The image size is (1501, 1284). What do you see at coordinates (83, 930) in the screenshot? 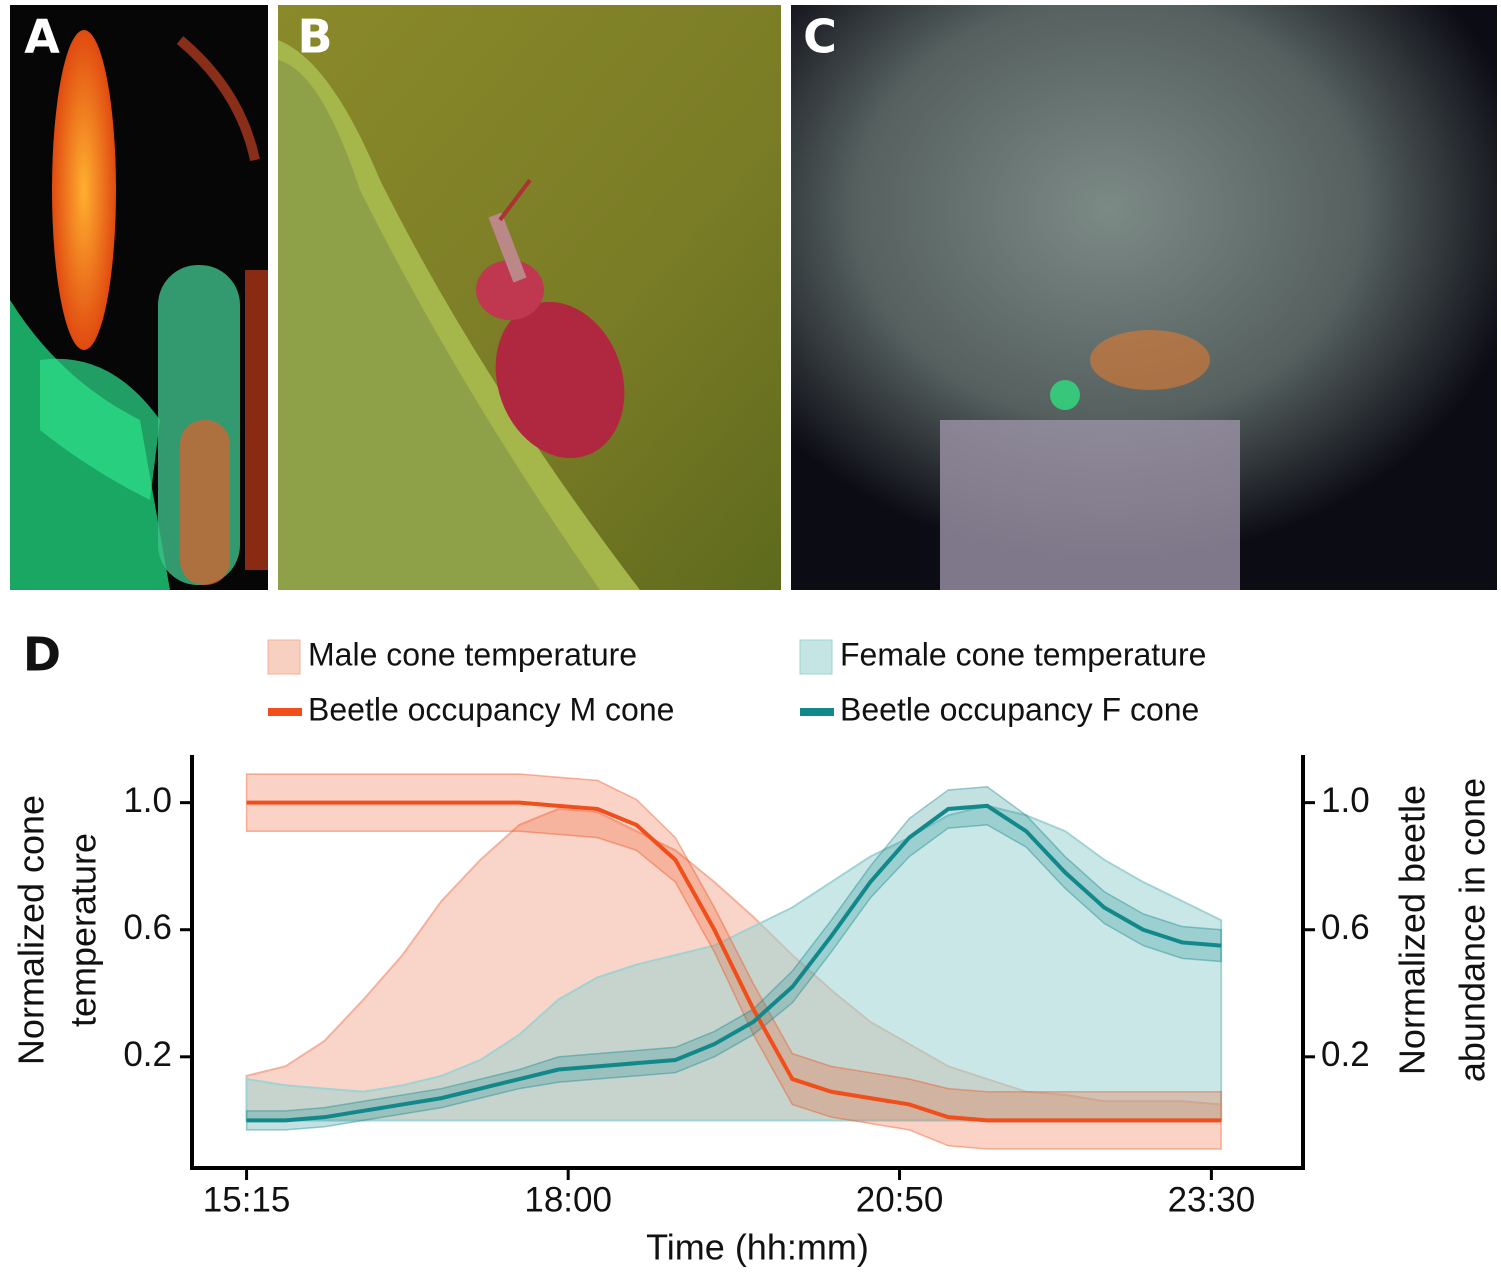
I see `y-axis-label: temperature` at bounding box center [83, 930].